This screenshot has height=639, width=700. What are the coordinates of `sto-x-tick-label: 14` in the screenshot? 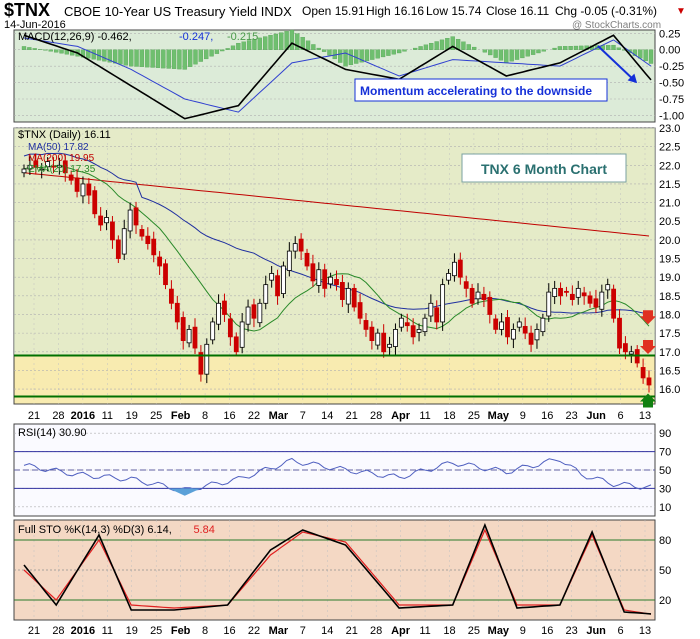 It's located at (327, 631).